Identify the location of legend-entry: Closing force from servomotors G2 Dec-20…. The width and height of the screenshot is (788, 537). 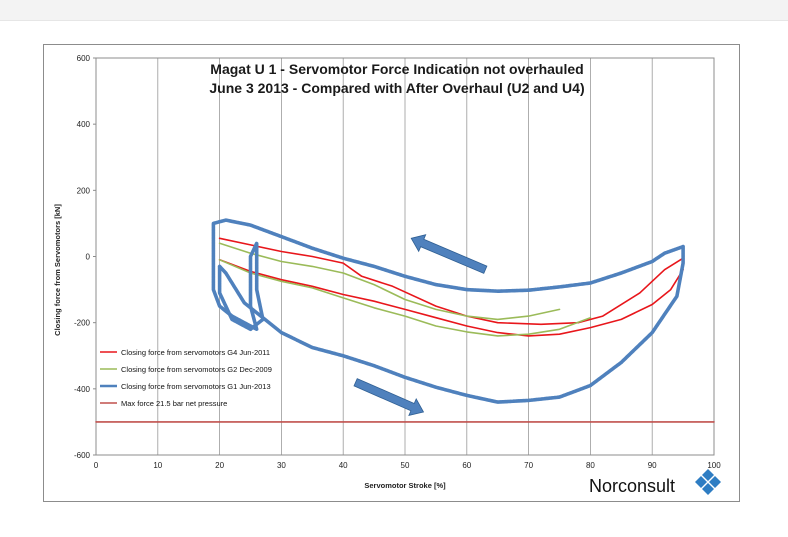
(196, 369).